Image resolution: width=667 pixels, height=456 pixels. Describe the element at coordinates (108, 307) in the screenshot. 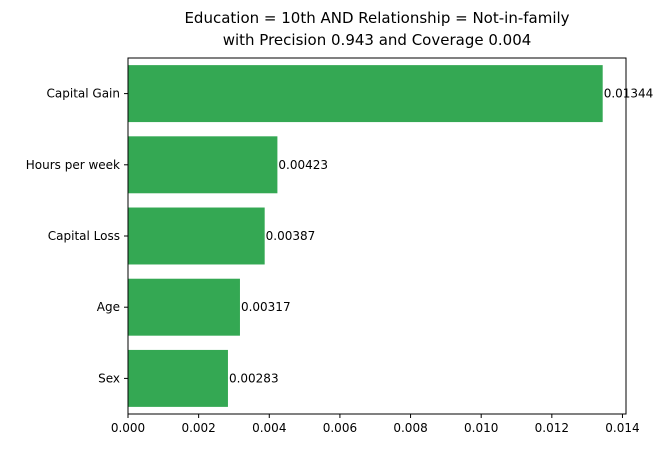

I see `y-tick-label-age: Age` at that location.